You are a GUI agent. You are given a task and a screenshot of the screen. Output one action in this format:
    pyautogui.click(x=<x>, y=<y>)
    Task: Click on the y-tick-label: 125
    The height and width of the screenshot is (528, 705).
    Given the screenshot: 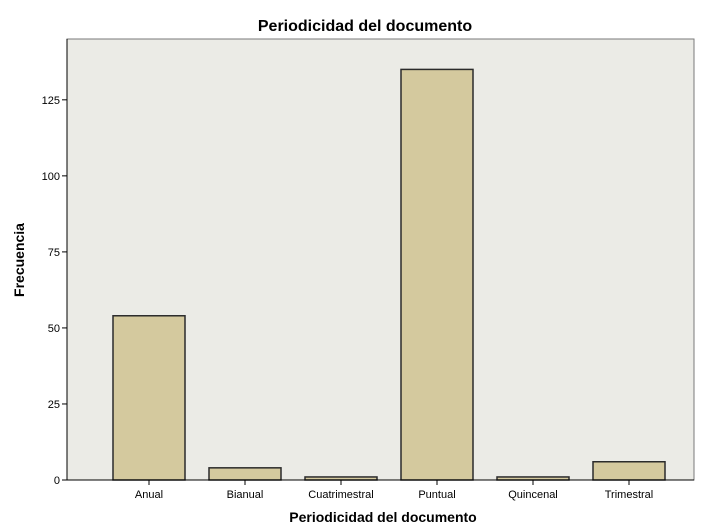 What is the action you would take?
    pyautogui.click(x=51, y=101)
    